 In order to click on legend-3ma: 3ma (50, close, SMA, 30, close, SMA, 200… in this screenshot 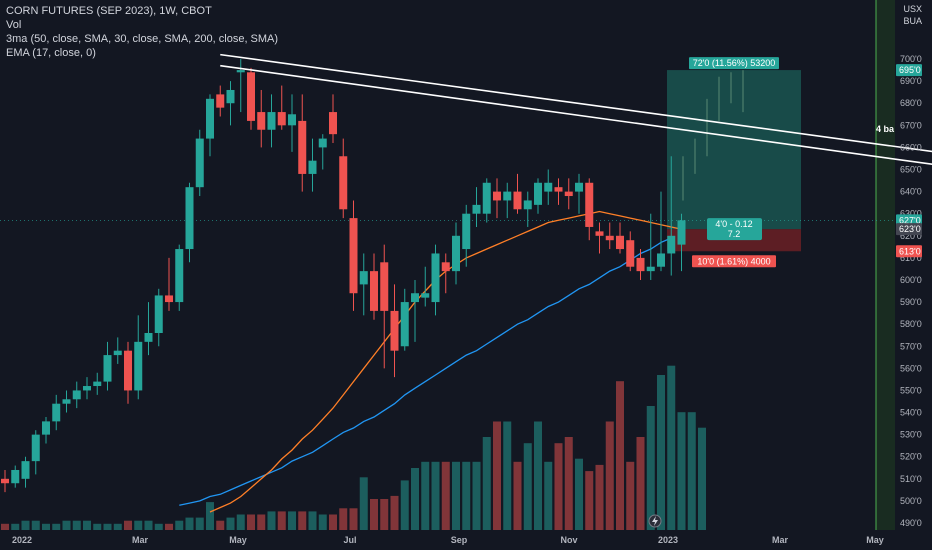, I will do `click(142, 39)`.